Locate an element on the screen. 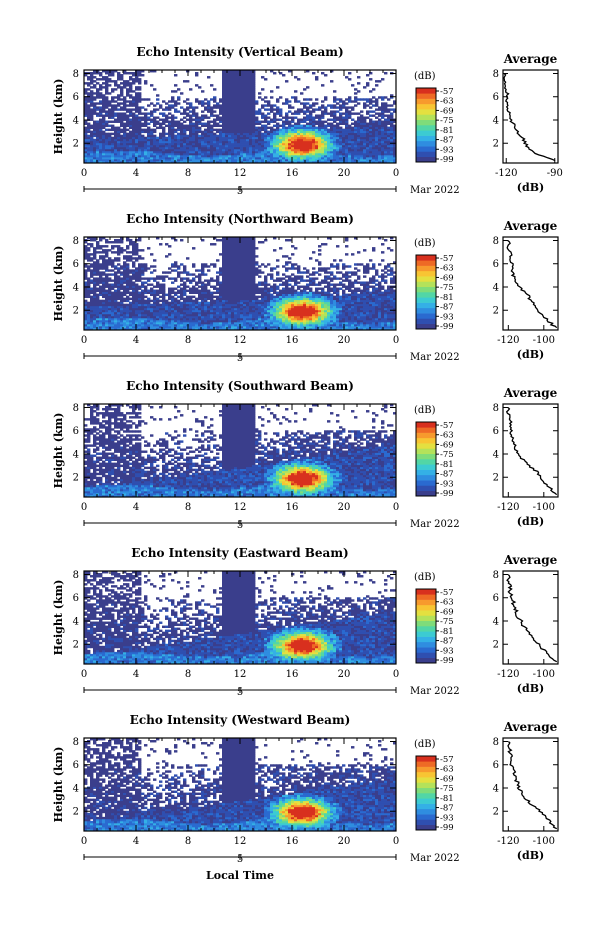 This screenshot has height=929, width=610. date-label: Mar 2022 is located at coordinates (435, 691).